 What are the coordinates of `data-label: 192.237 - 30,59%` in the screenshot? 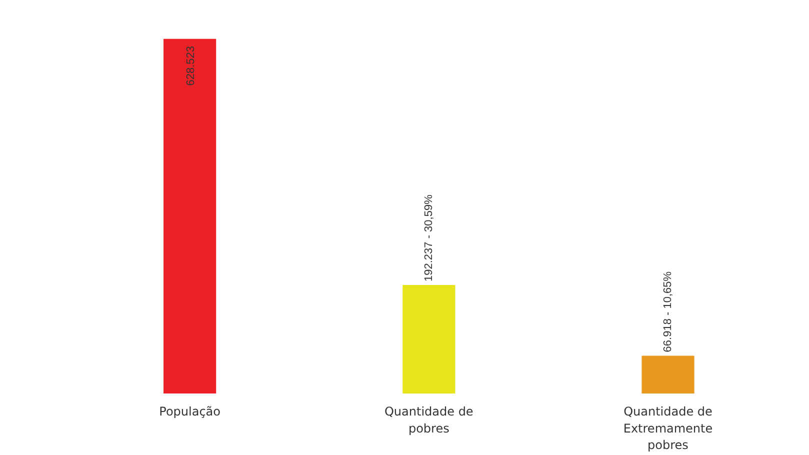 It's located at (428, 238).